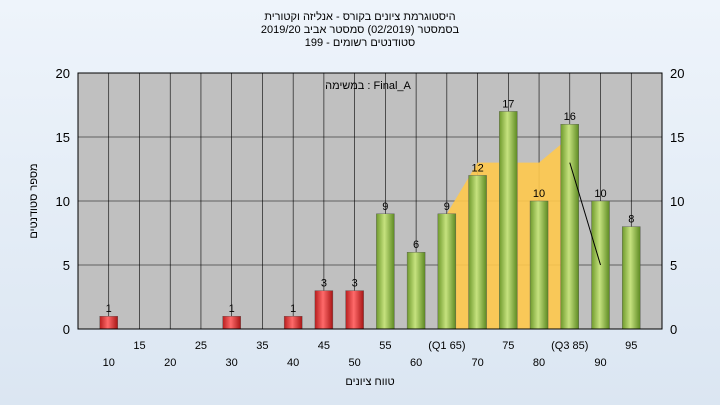 This screenshot has width=720, height=405. I want to click on x-tick-label: 70, so click(477, 363).